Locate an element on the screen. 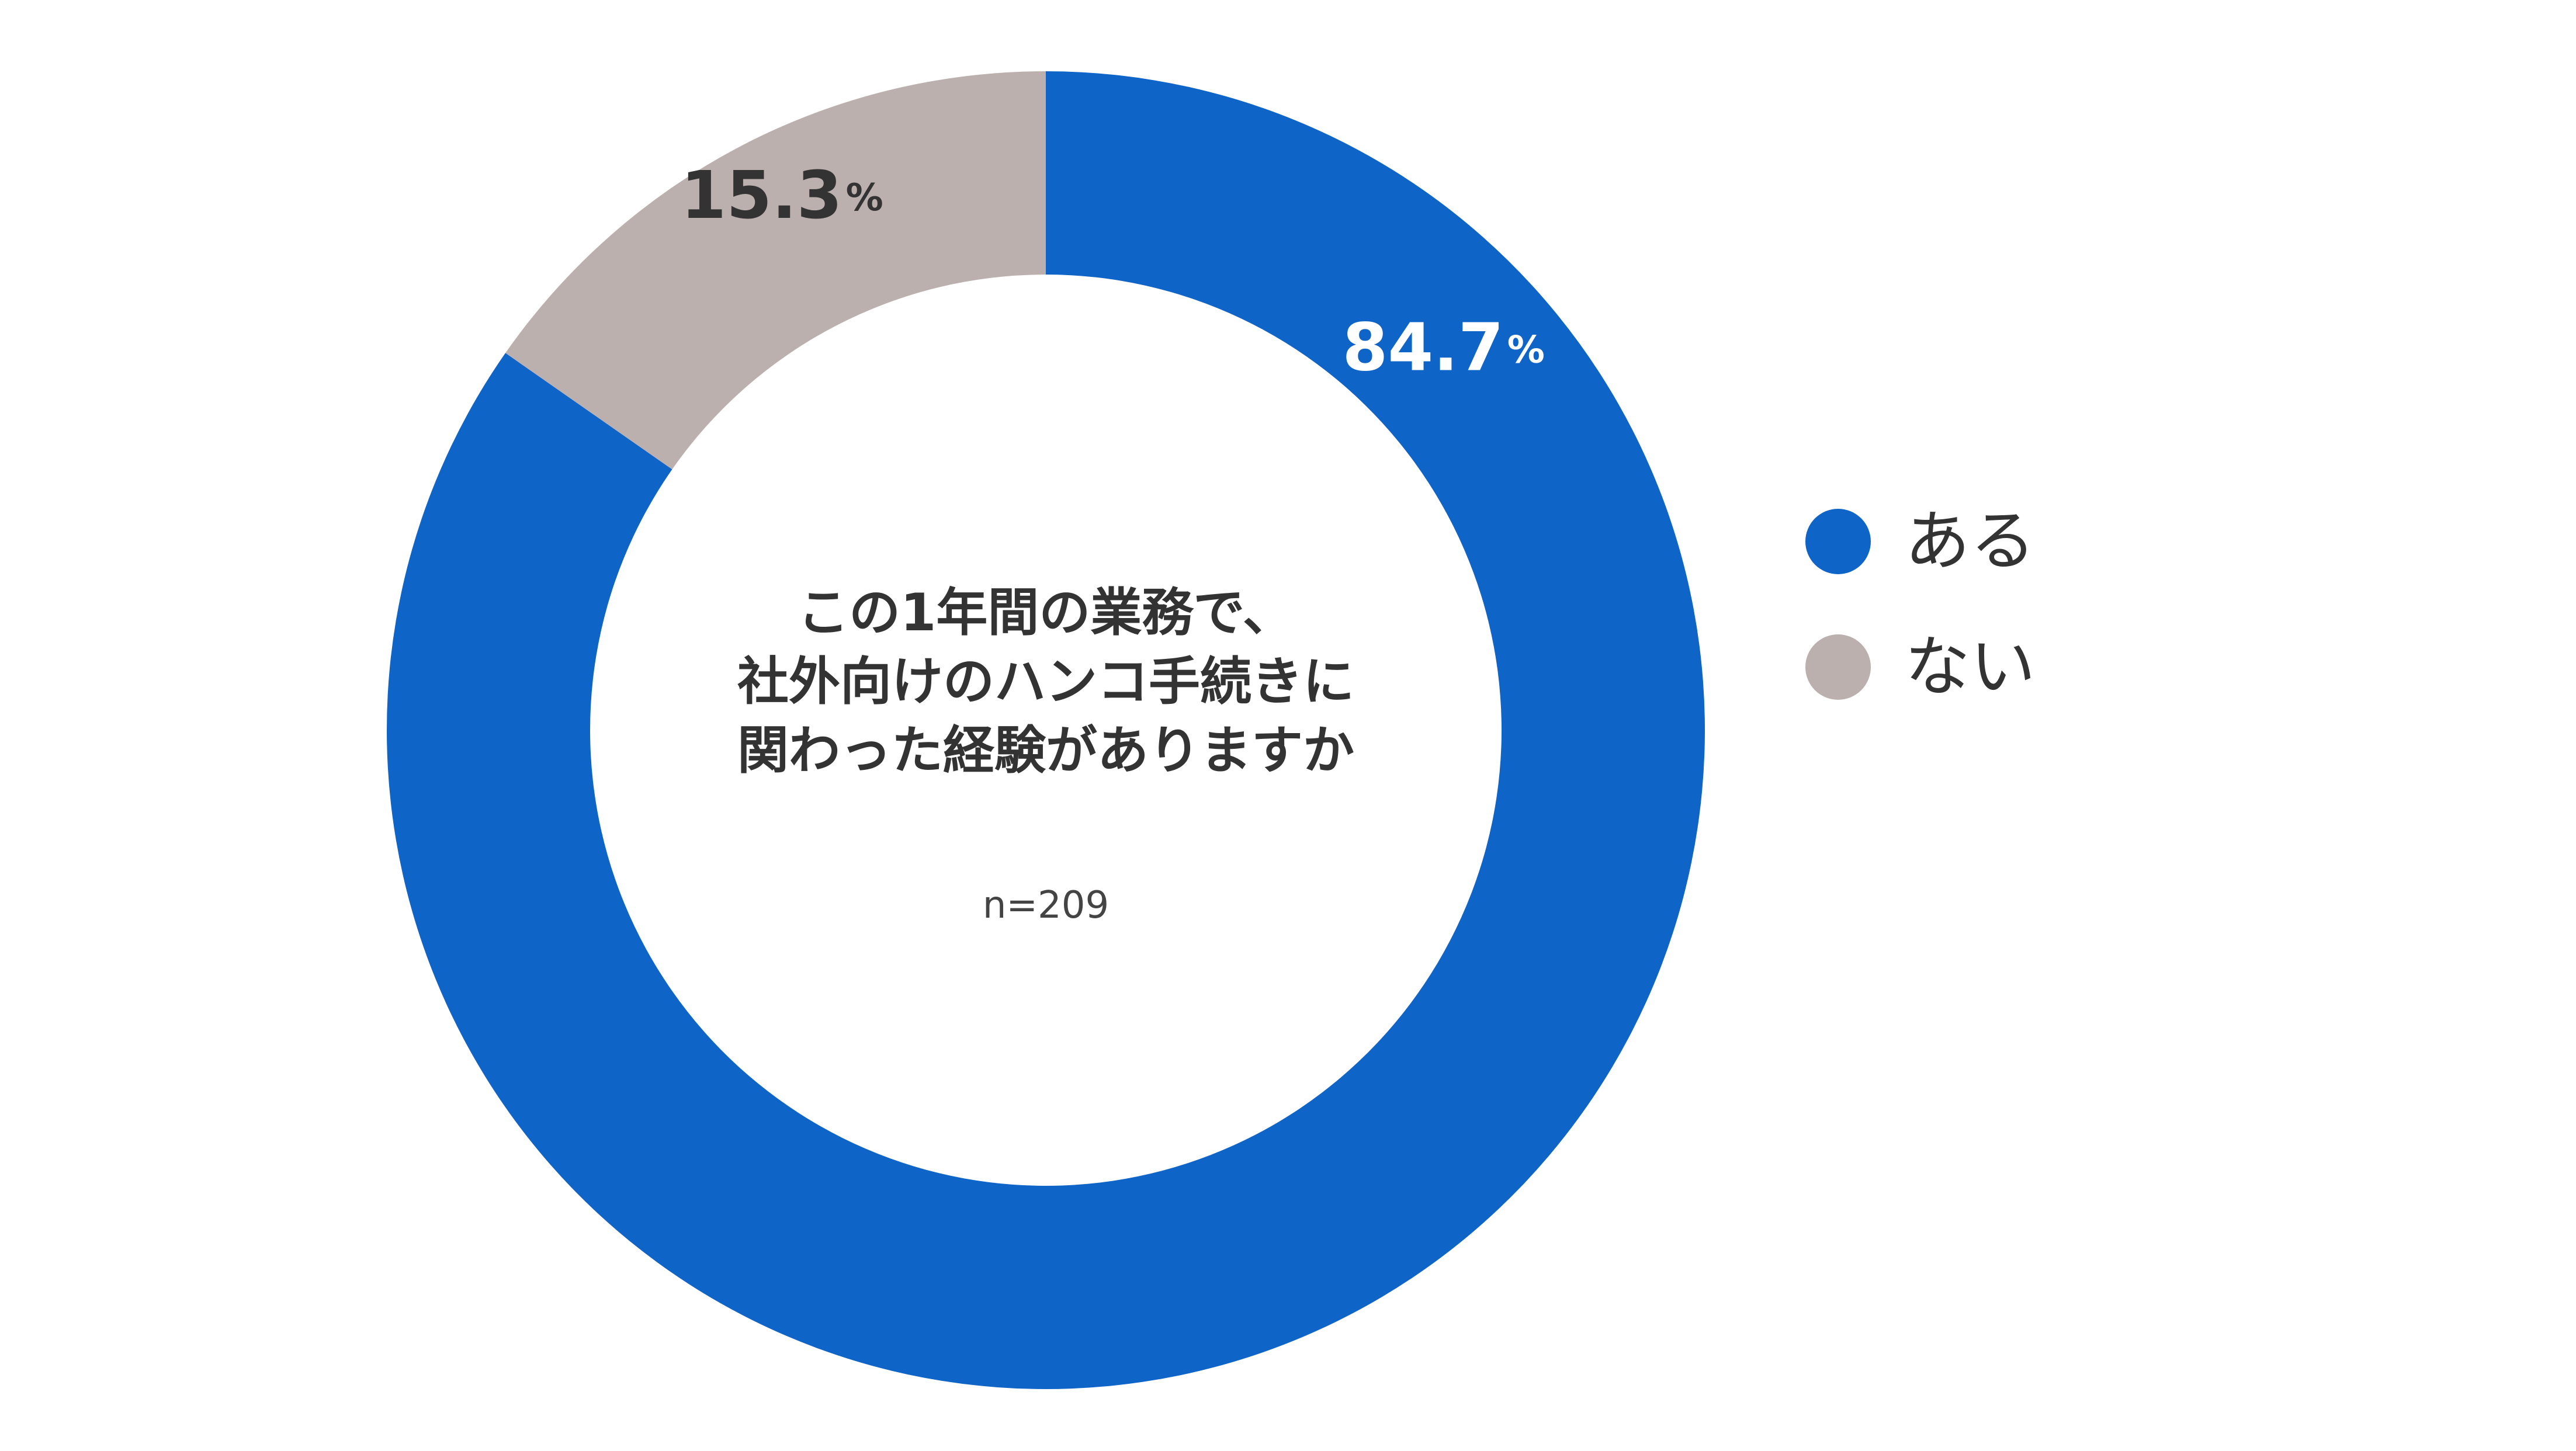 This screenshot has height=1451, width=2576. sample-size: n=209 is located at coordinates (1046, 905).